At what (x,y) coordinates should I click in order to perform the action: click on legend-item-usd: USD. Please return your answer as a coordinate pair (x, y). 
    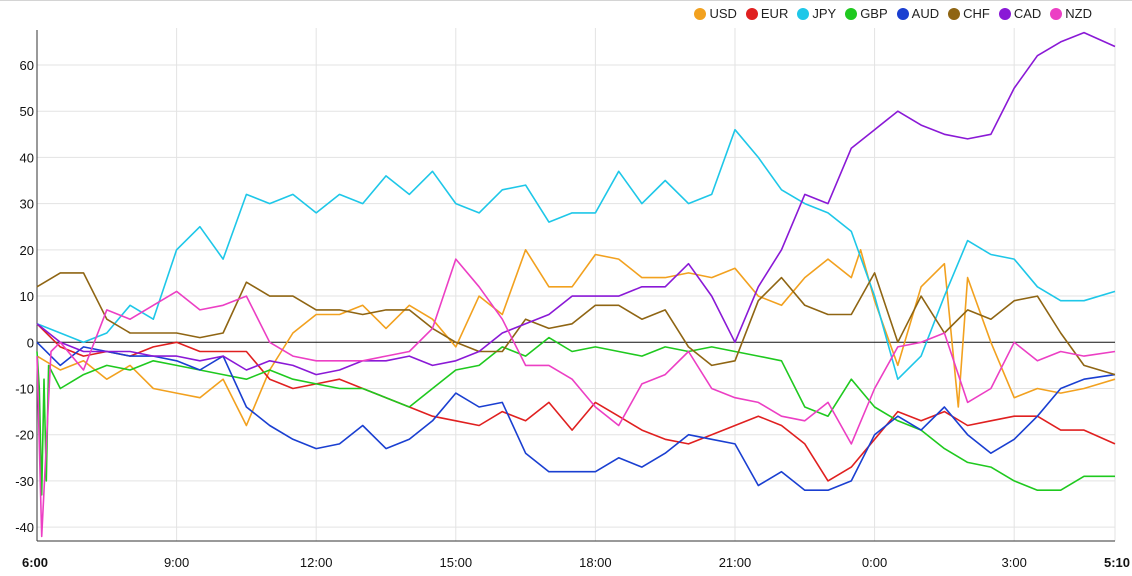
    Looking at the image, I should click on (715, 13).